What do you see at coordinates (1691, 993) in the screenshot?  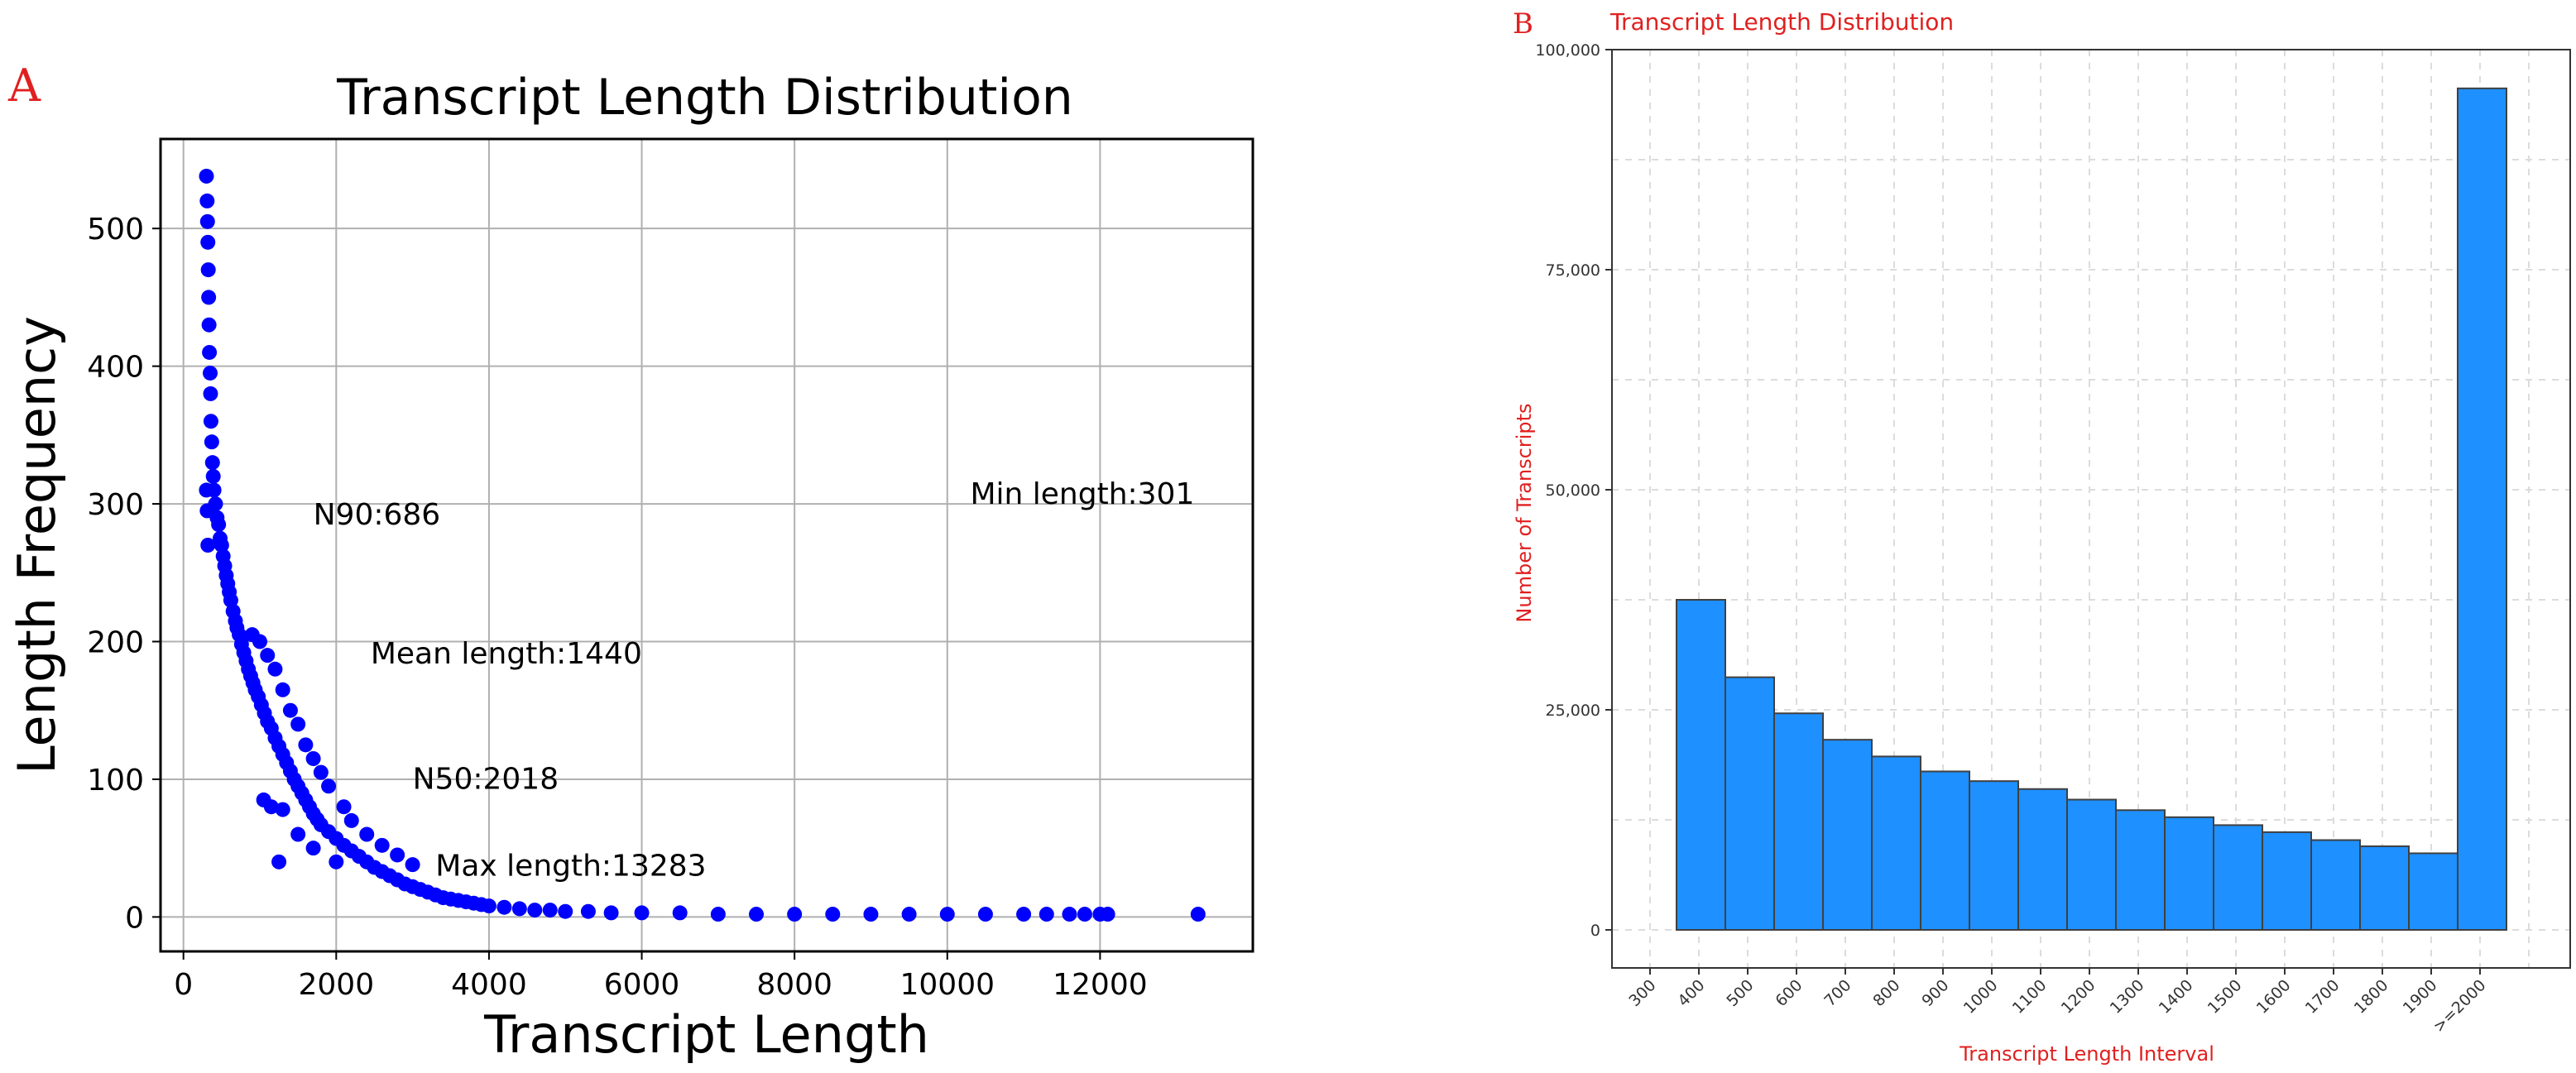 I see `histogram-x-tick-label: 400` at bounding box center [1691, 993].